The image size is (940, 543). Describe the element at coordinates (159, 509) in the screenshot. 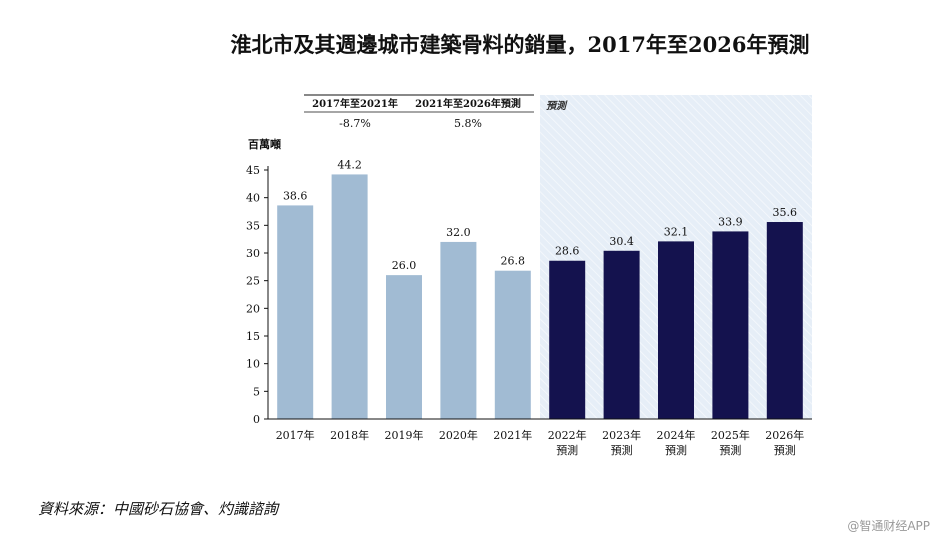

I see `source-note: 資料來源：中國砂石協會、灼識諮詢` at that location.